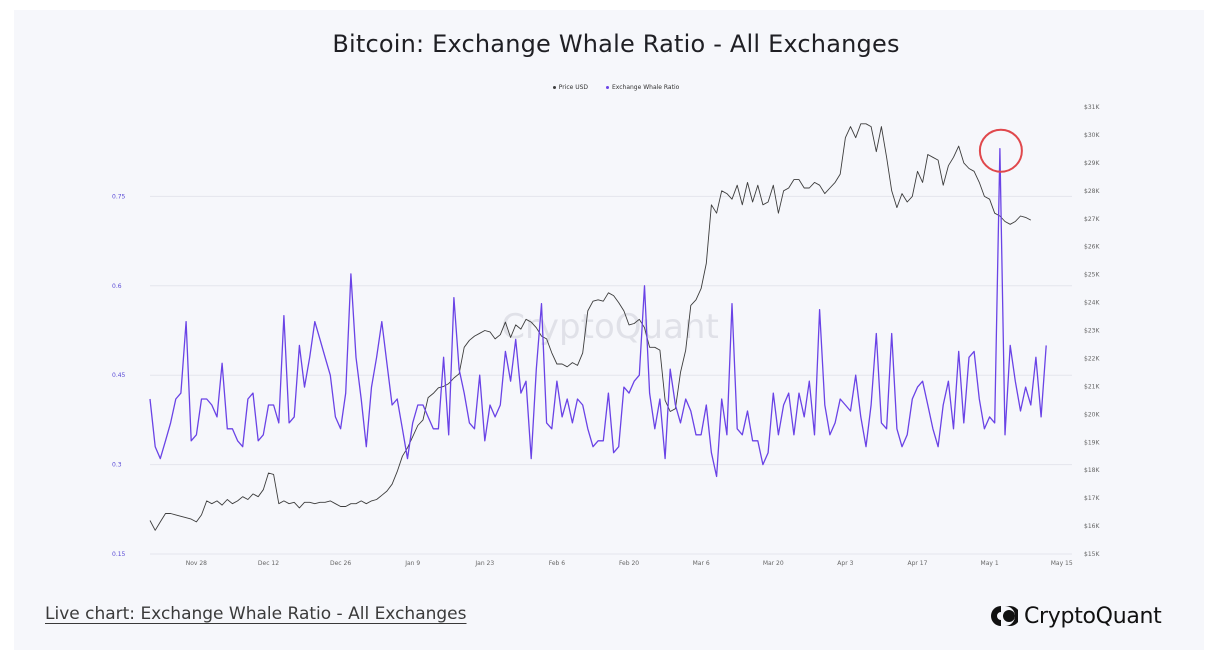  I want to click on annotation-group, so click(1000, 150).